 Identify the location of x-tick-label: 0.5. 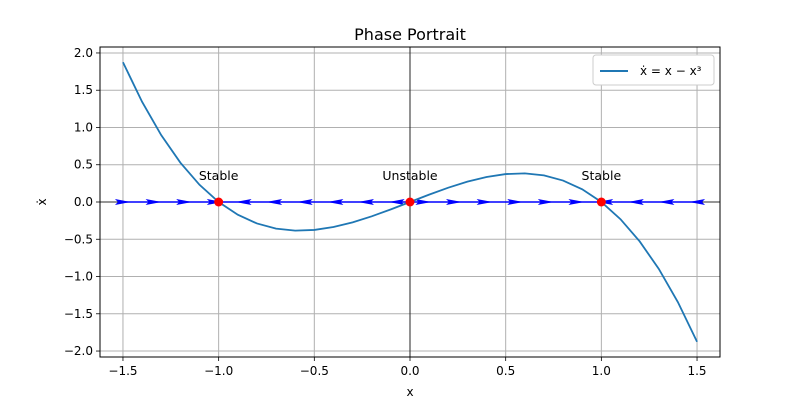
(505, 371).